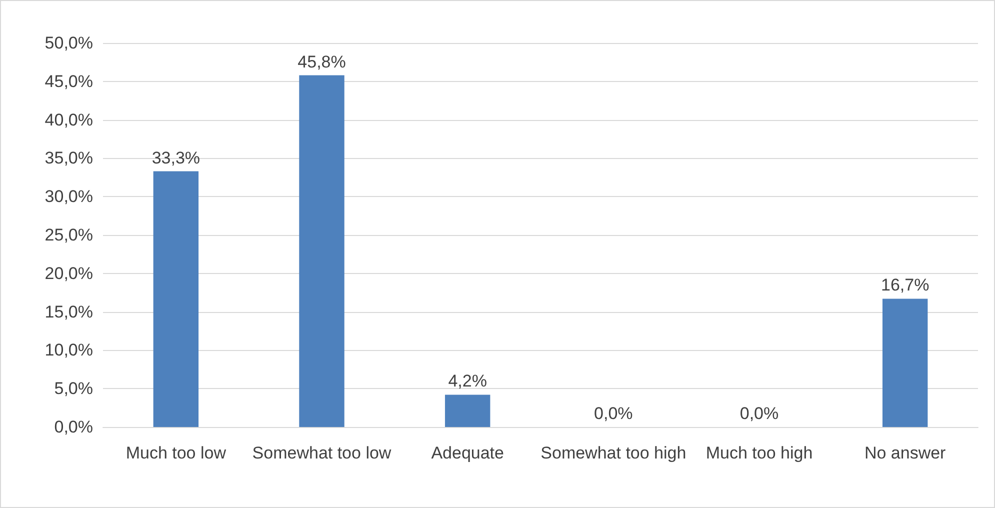 This screenshot has width=995, height=508. I want to click on y-tick-label: 5,0%, so click(73, 388).